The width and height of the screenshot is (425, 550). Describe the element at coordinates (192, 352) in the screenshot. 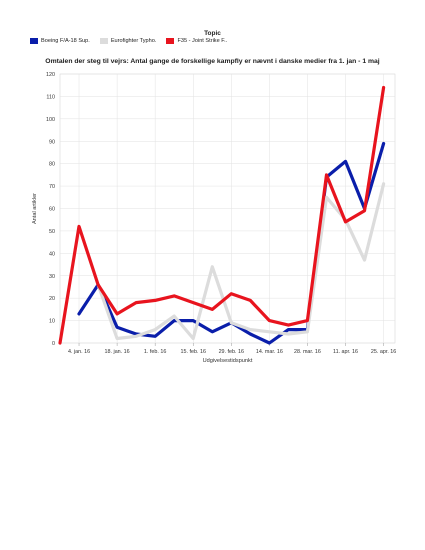

I see `x-tick-label-3: 15. feb. 16` at that location.